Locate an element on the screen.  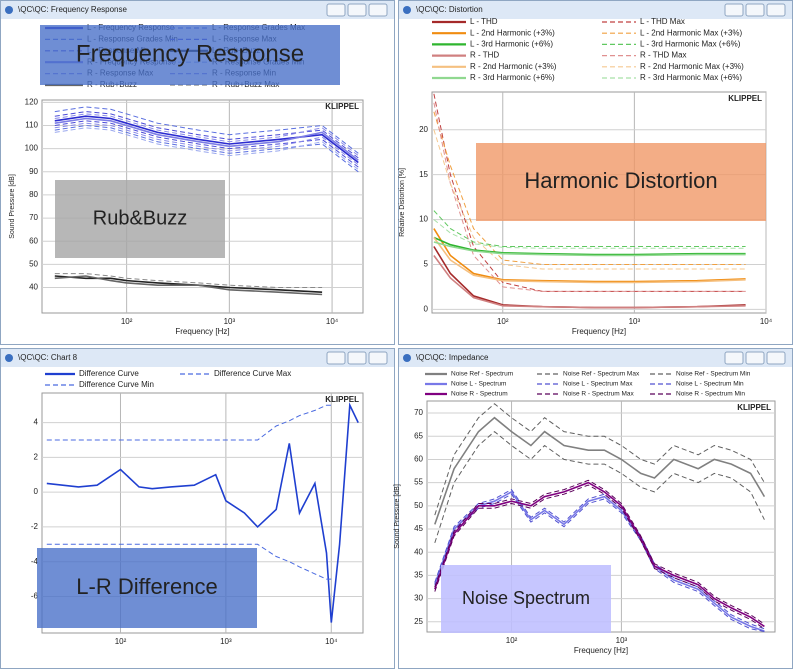
y-tick-label: 35 is located at coordinates (418, 575).